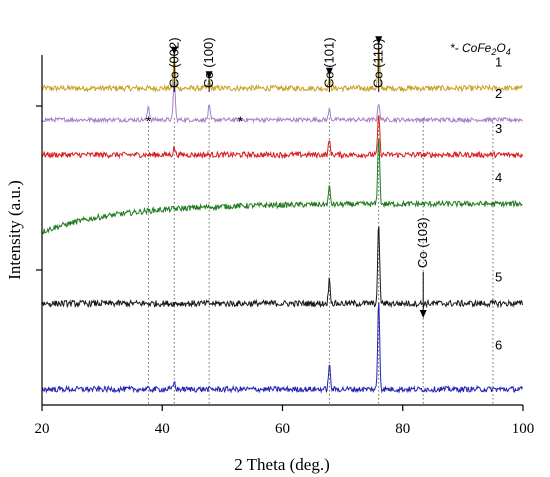  What do you see at coordinates (498, 277) in the screenshot?
I see `series-label: 5` at bounding box center [498, 277].